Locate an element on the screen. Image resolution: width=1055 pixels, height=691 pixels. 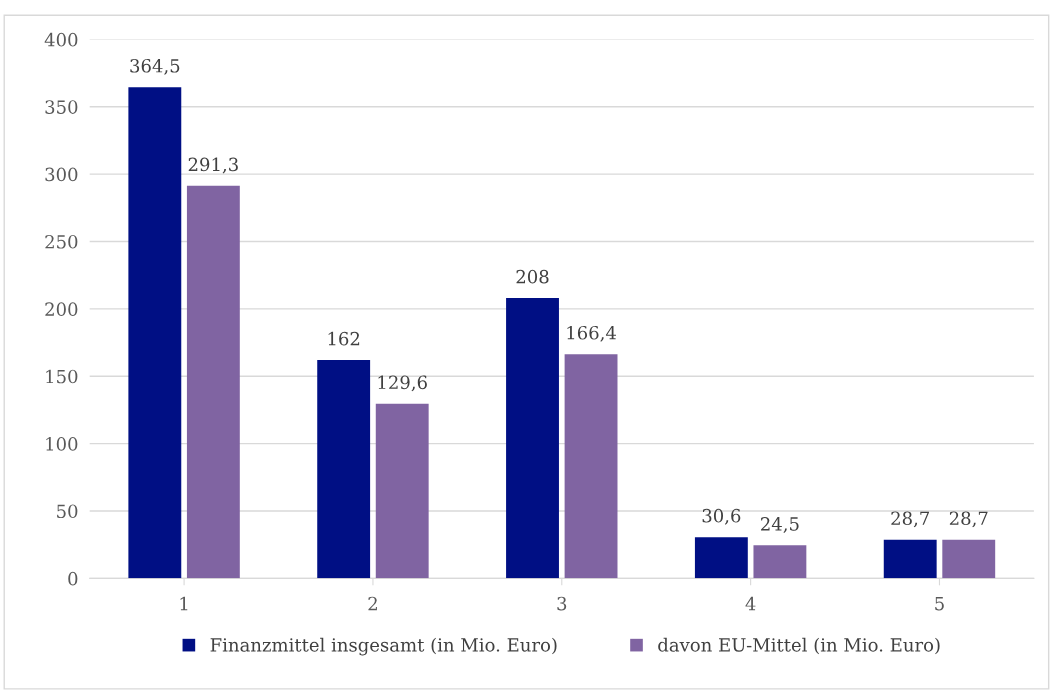
data-label: 166,4 is located at coordinates (591, 333).